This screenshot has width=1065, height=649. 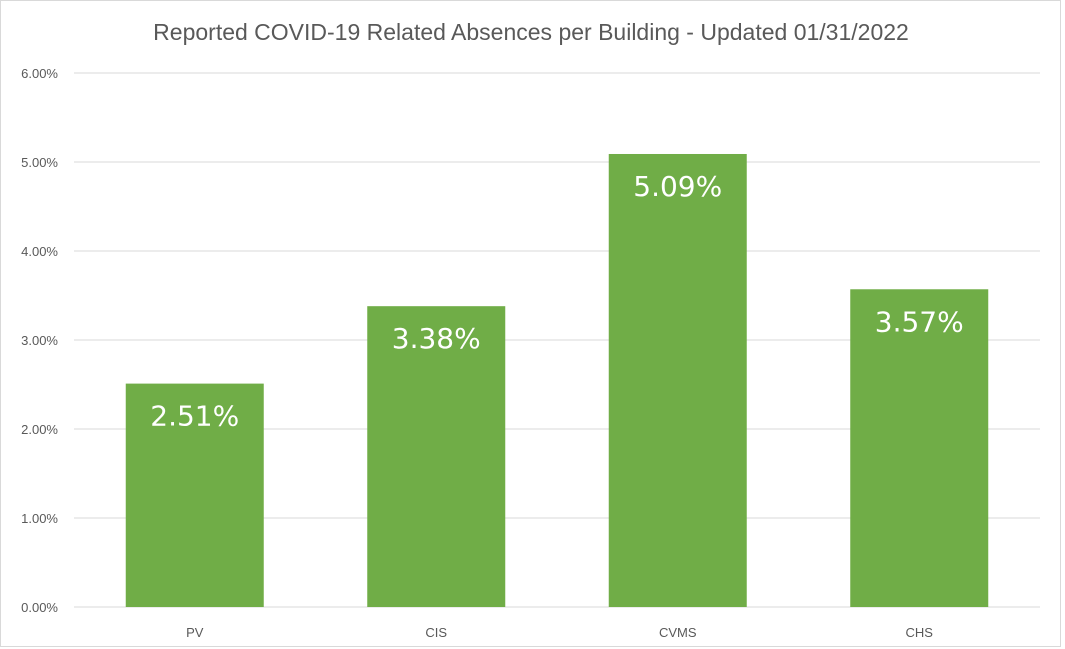 I want to click on y-tick-label: 6.00%, so click(x=39, y=73).